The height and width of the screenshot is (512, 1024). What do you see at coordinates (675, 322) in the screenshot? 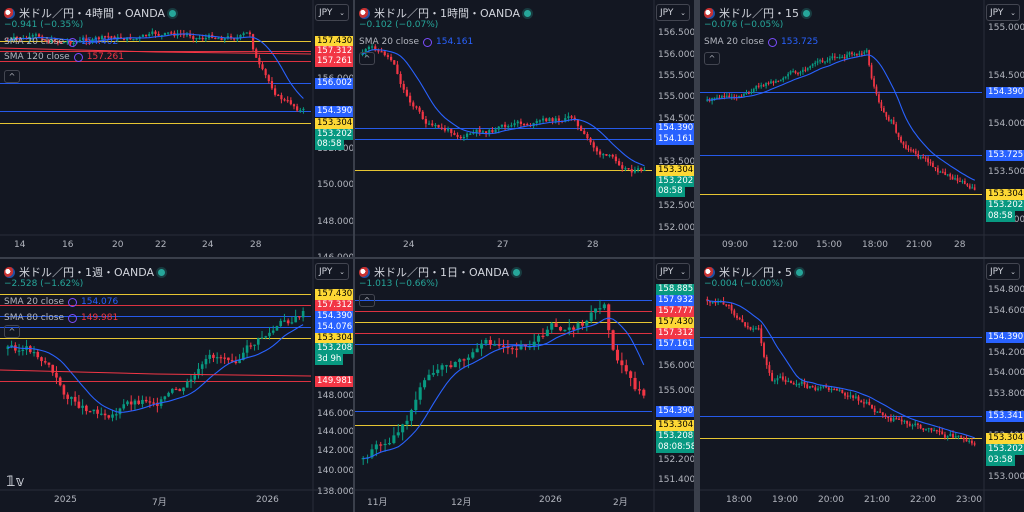
I see `price-label: 157.430` at bounding box center [675, 322].